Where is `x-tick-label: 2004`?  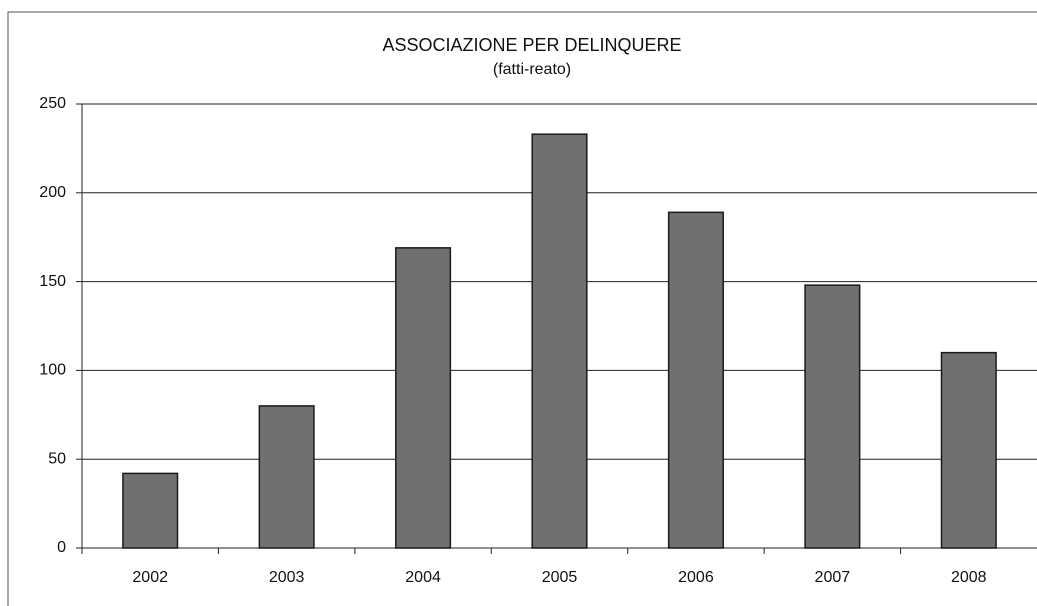
x-tick-label: 2004 is located at coordinates (423, 577).